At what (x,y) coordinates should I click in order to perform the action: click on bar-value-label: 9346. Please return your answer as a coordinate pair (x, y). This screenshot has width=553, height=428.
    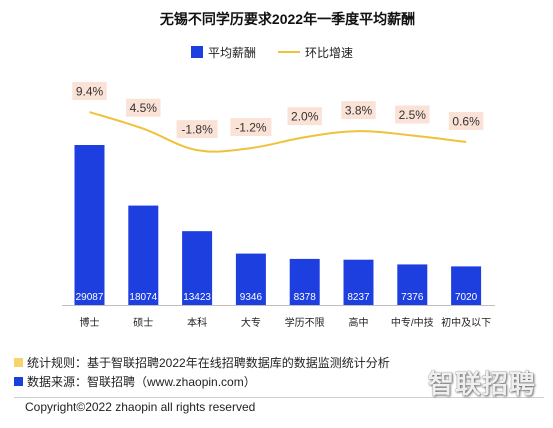
    Looking at the image, I should click on (251, 297).